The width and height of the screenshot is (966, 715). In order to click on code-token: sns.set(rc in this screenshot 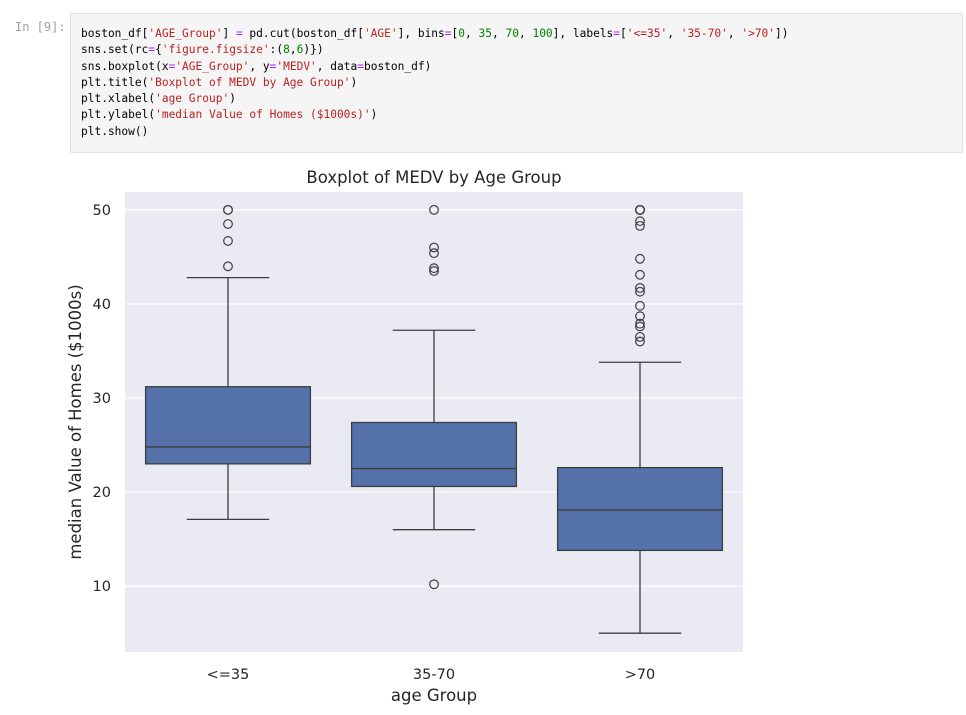, I will do `click(115, 50)`.